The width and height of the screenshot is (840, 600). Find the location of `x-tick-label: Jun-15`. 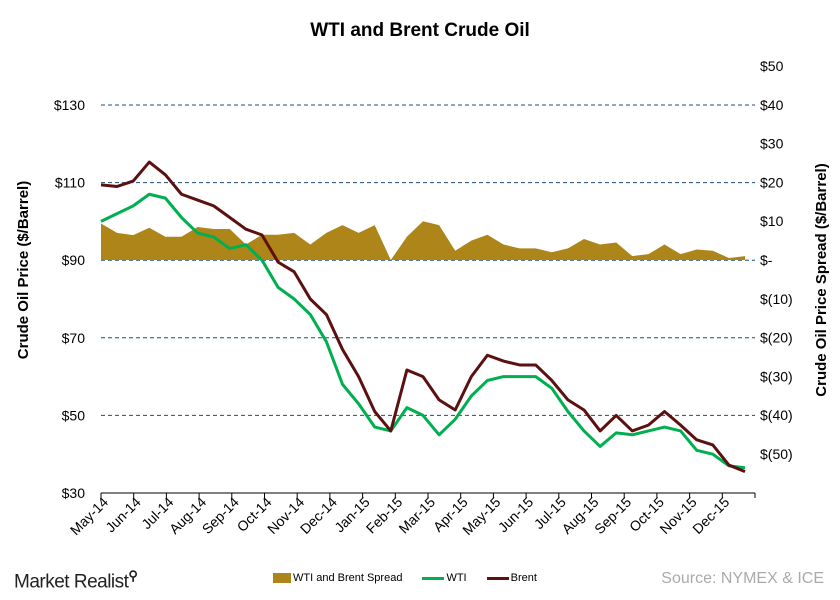

x-tick-label: Jun-15 is located at coordinates (516, 515).